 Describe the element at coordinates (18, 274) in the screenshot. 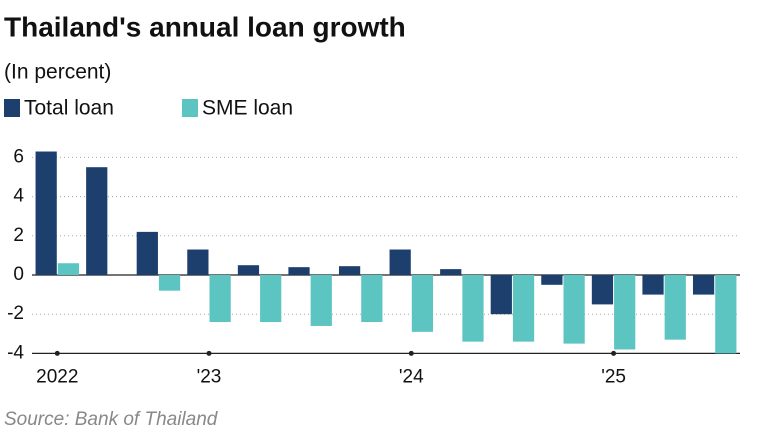

I see `y-tick-label: 0` at that location.